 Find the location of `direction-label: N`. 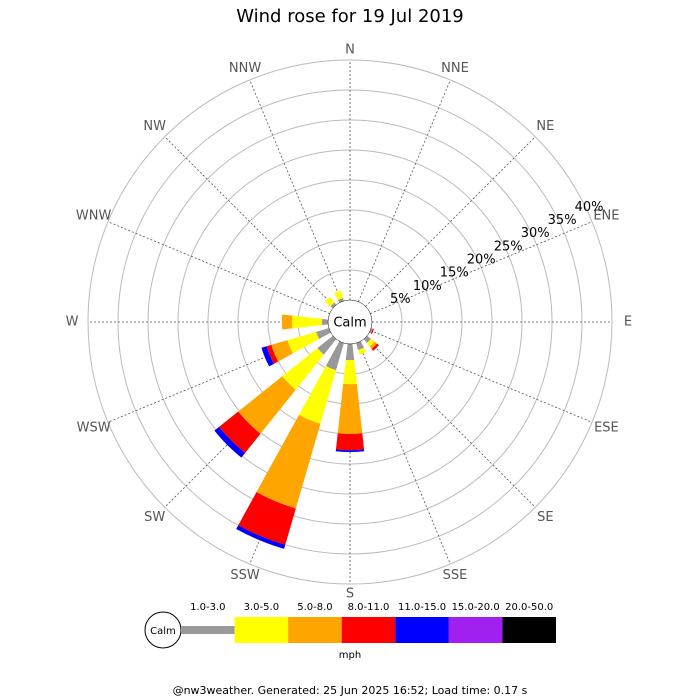

direction-label: N is located at coordinates (350, 50).